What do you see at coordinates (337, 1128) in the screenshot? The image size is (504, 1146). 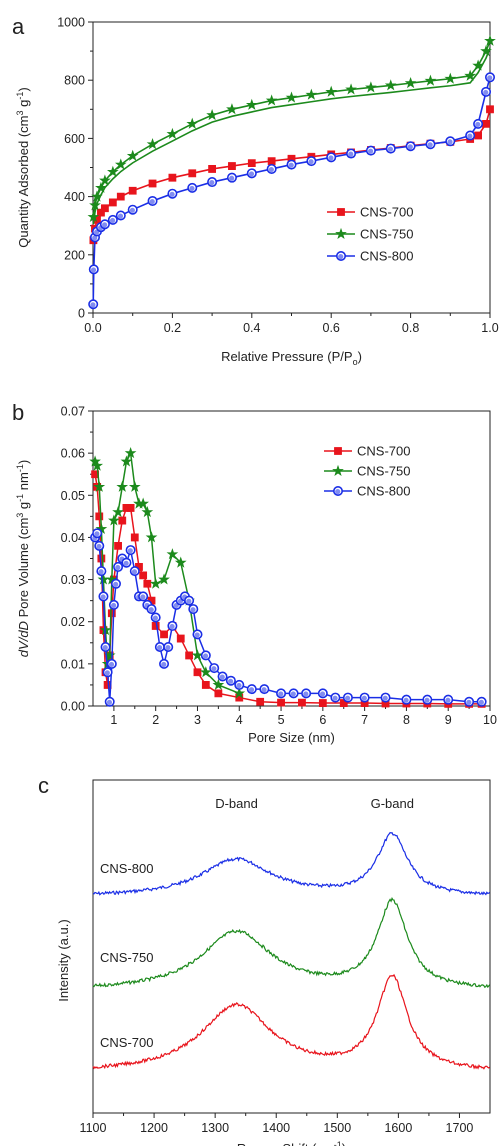 I see `panel-c-xtick-label: 1500` at bounding box center [337, 1128].